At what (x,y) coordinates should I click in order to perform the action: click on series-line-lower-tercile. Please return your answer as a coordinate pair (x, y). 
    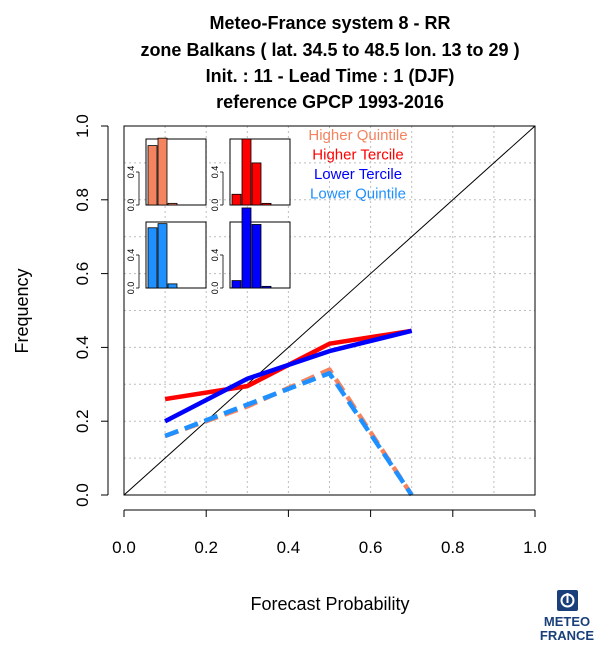
    Looking at the image, I should click on (288, 376).